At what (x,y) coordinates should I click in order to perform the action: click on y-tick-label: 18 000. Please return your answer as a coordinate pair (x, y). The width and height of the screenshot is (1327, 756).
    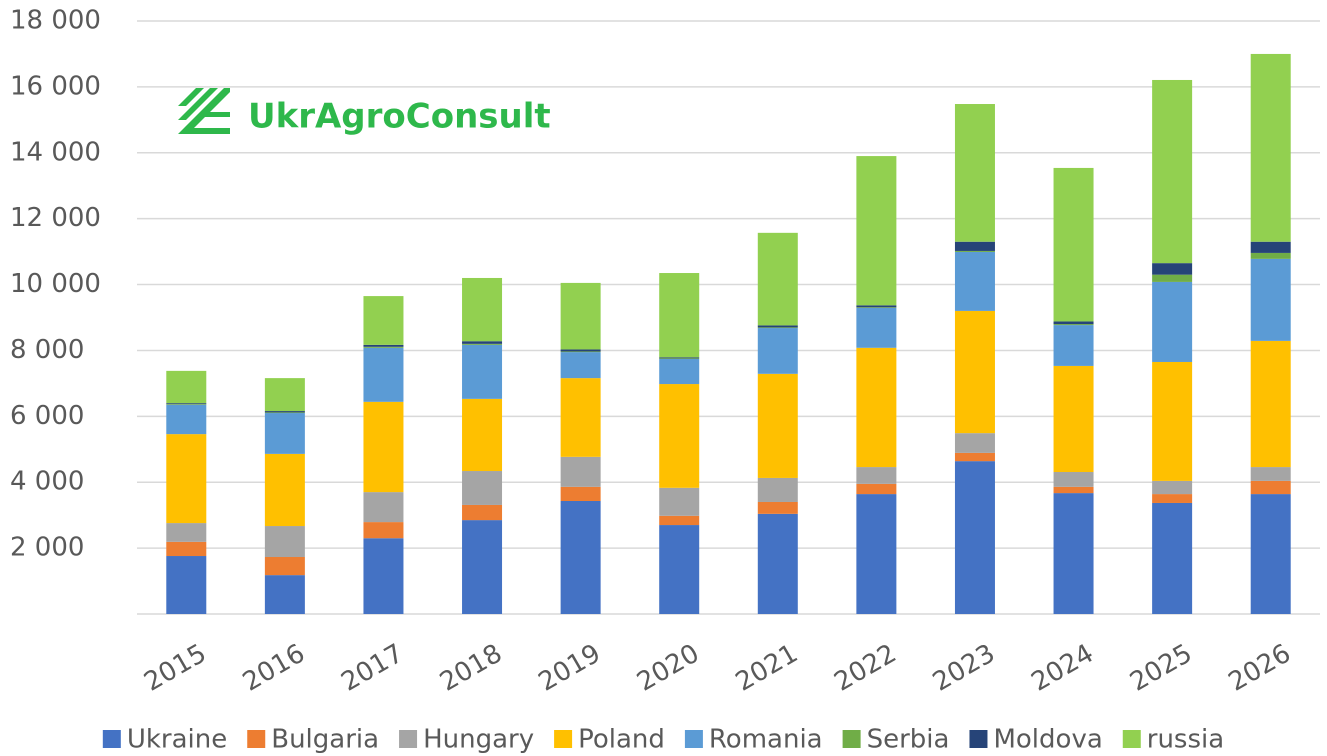
    Looking at the image, I should click on (55, 21).